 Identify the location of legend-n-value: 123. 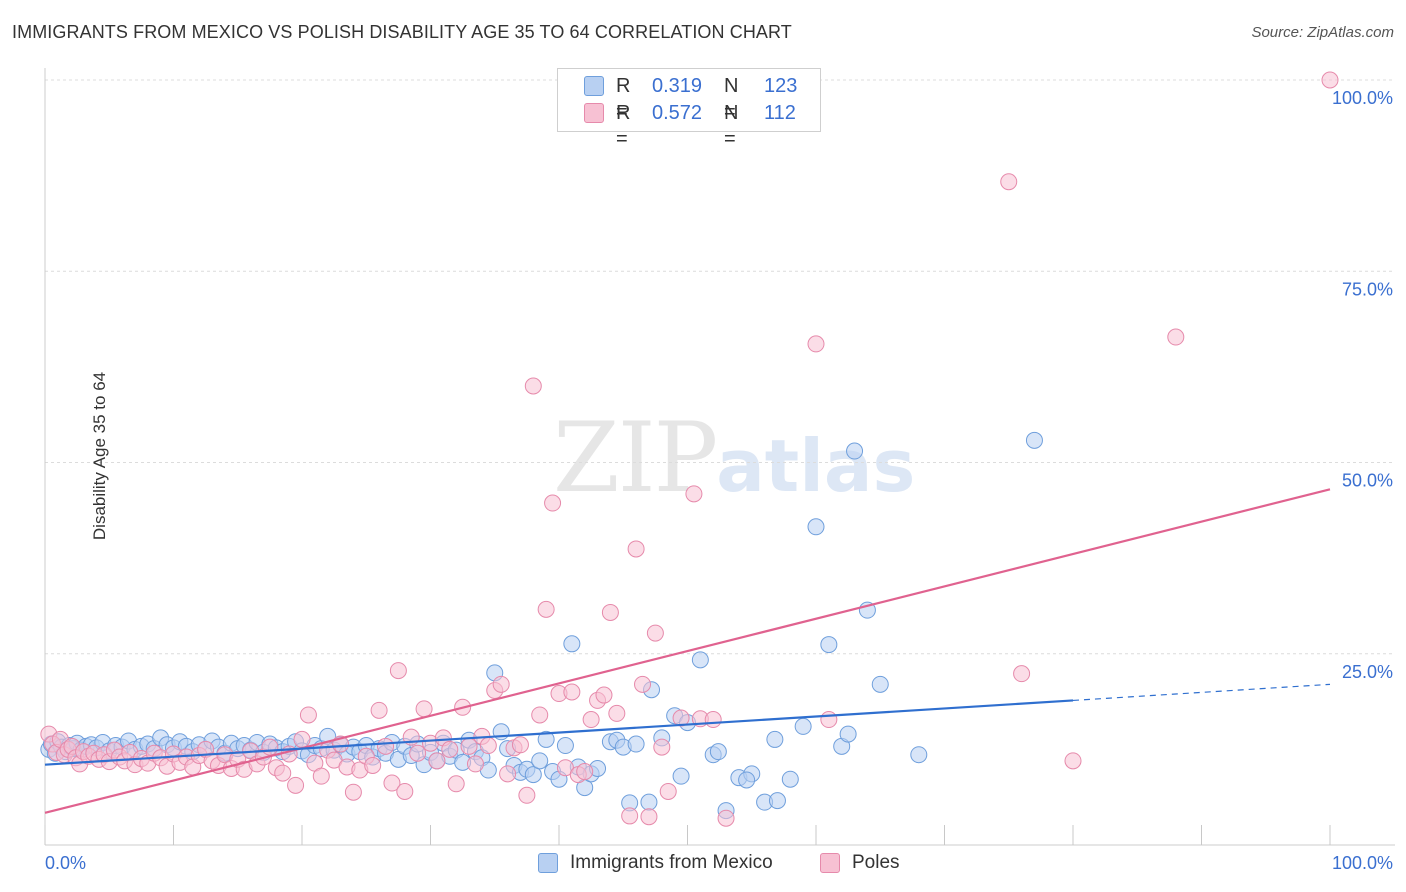
(781, 86).